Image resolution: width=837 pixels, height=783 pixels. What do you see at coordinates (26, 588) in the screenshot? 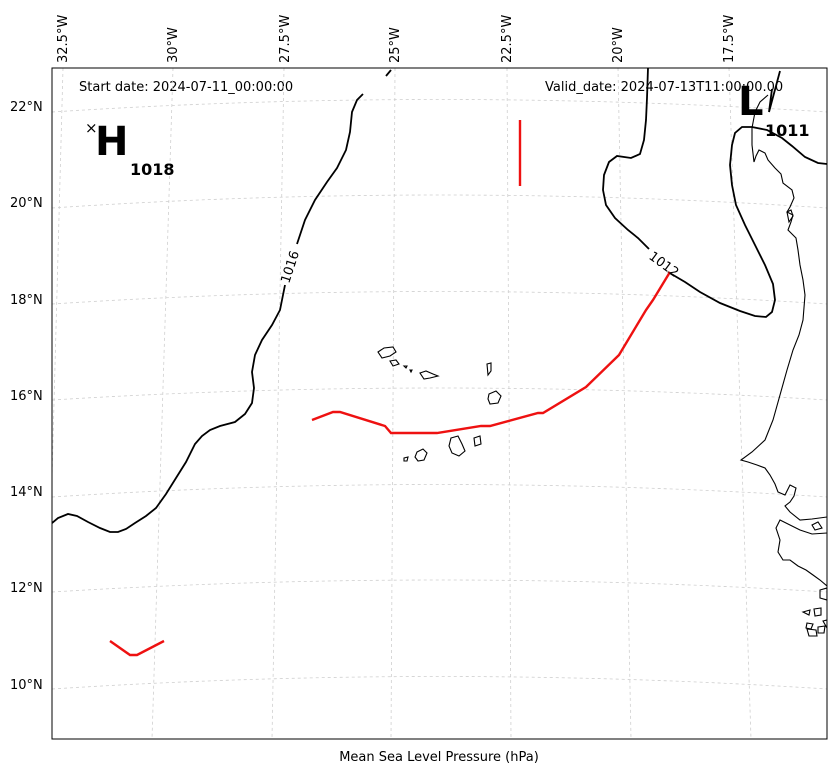
I see `lat-label: 12°N` at bounding box center [26, 588].